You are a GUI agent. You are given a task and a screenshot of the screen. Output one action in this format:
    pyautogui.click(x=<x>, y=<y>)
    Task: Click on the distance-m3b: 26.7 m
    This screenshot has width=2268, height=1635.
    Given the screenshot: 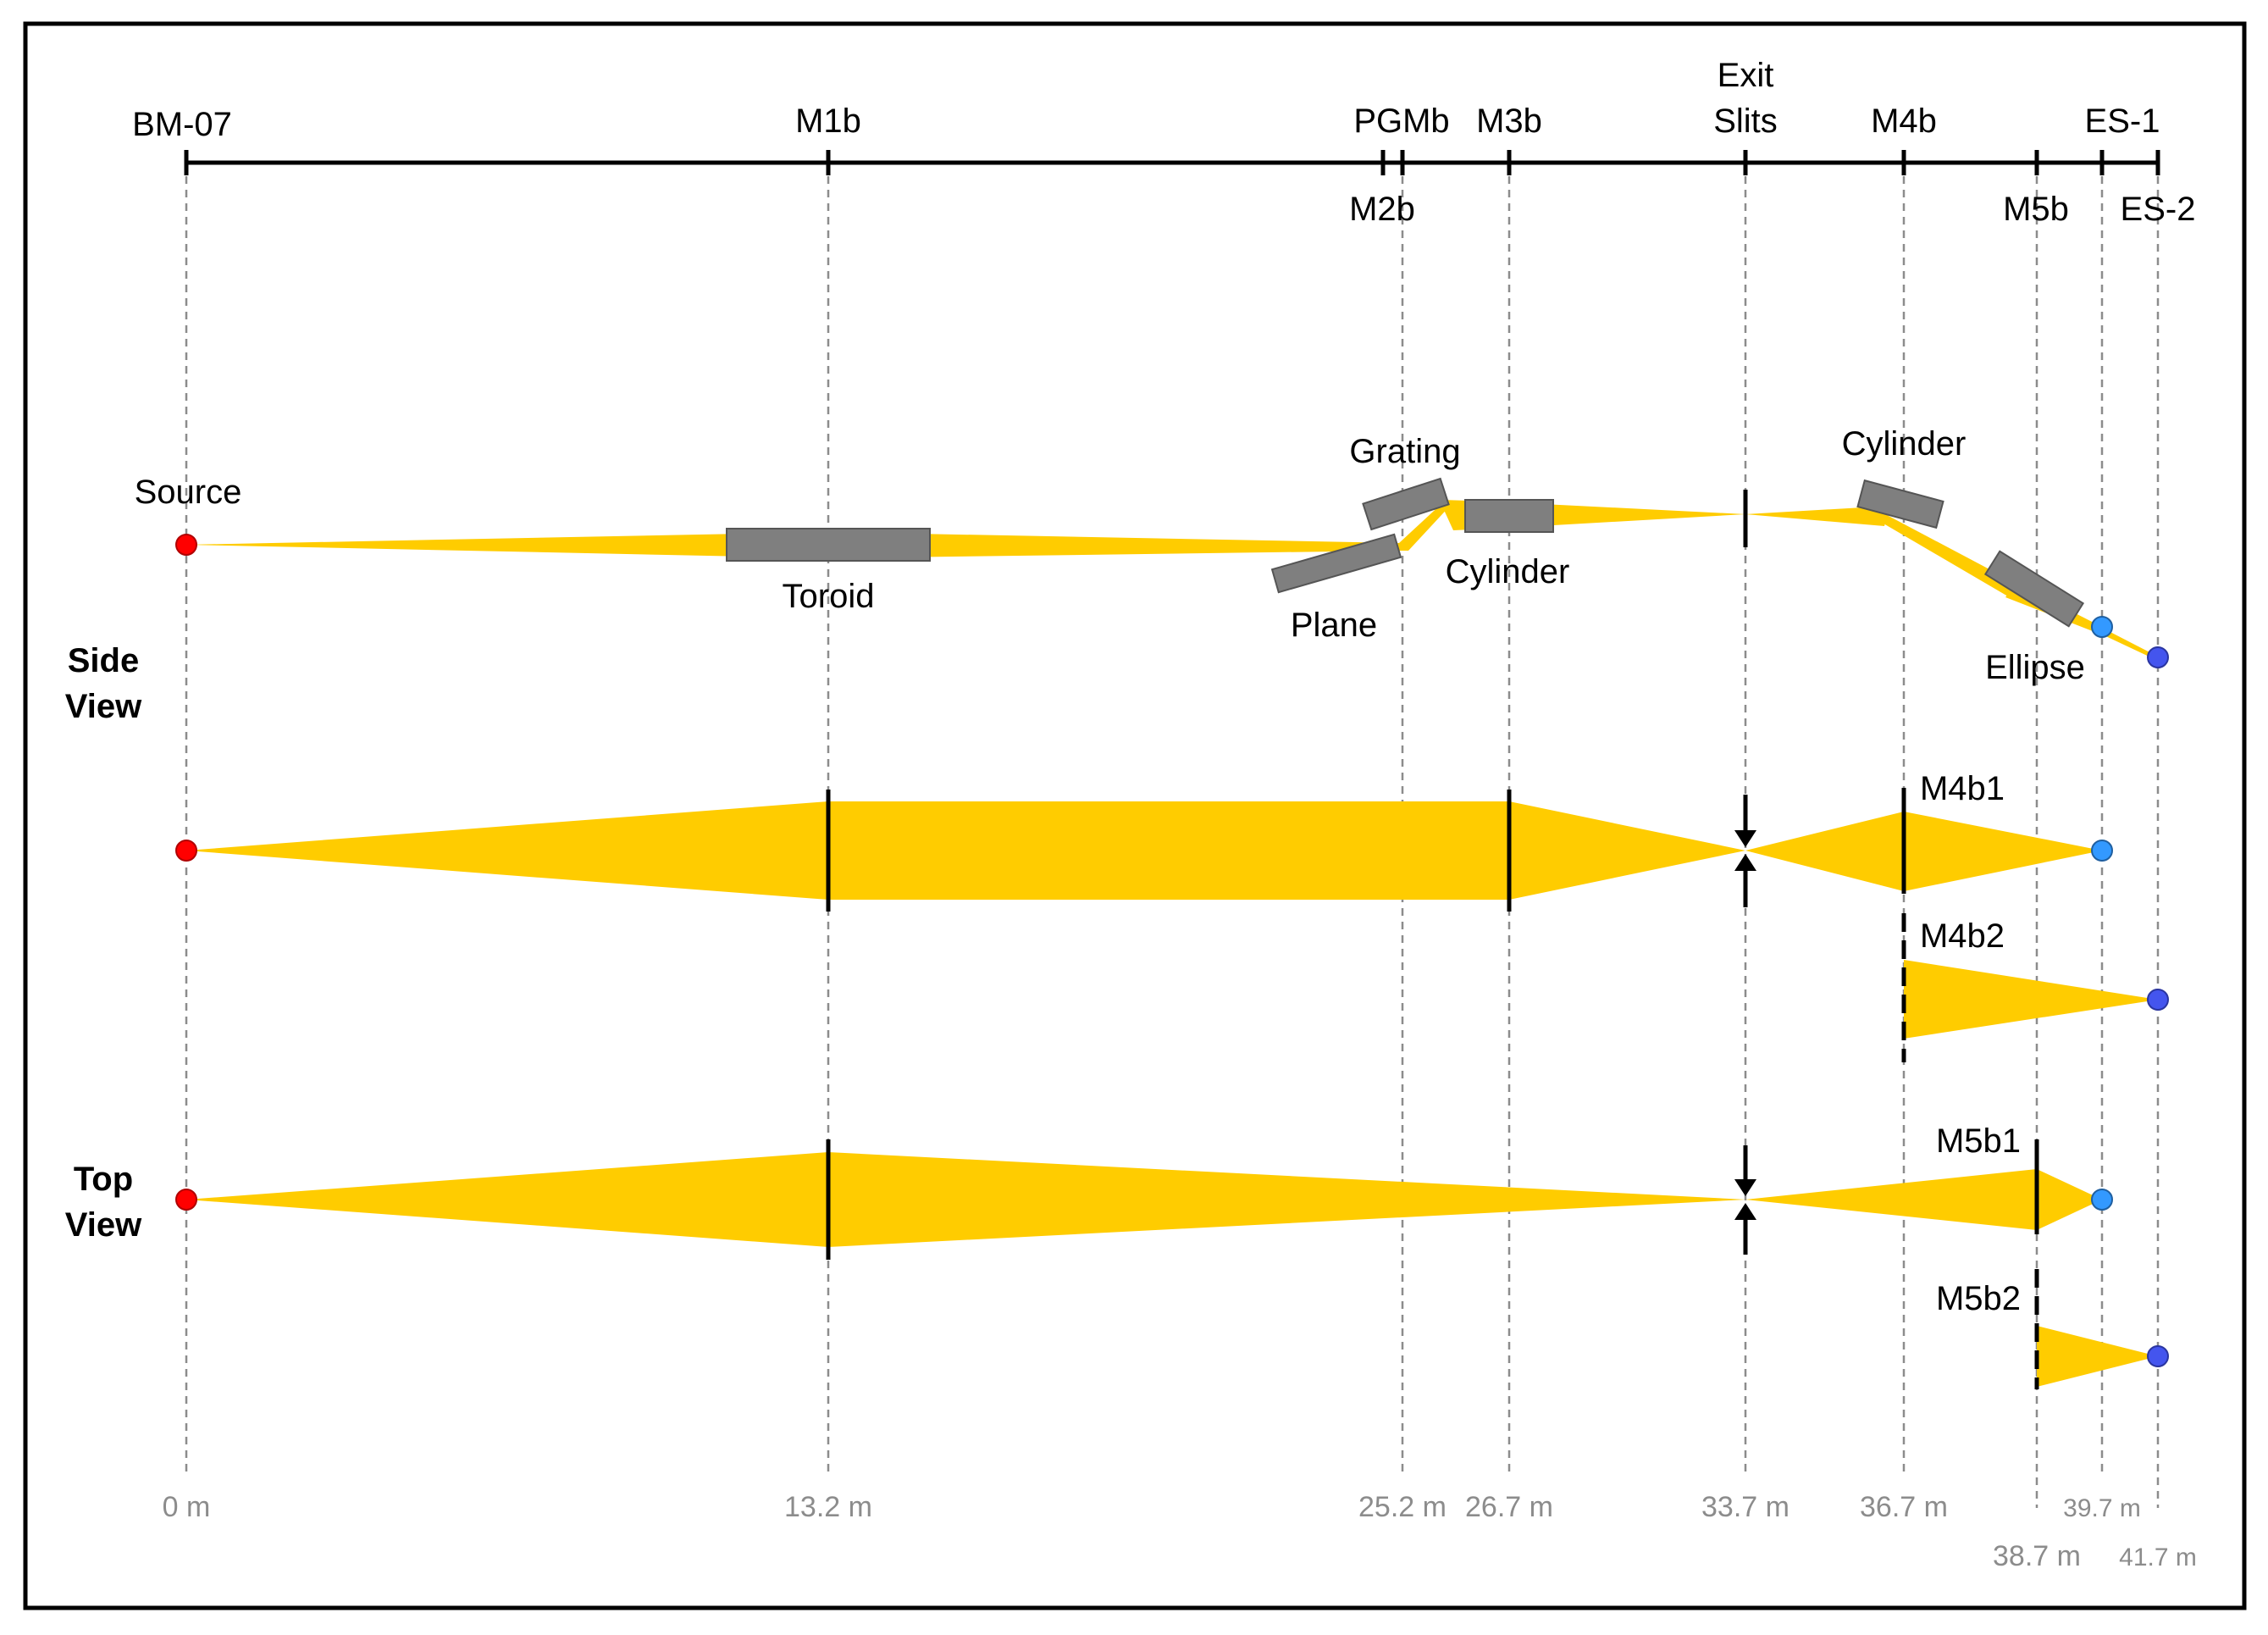 What is the action you would take?
    pyautogui.click(x=1509, y=1507)
    